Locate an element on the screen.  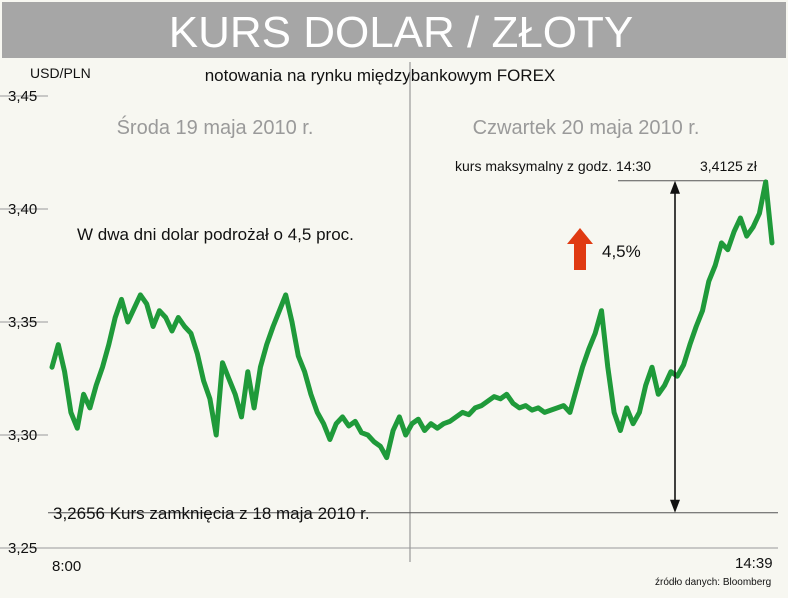
source-note: źródło danych: Bloomberg is located at coordinates (713, 582).